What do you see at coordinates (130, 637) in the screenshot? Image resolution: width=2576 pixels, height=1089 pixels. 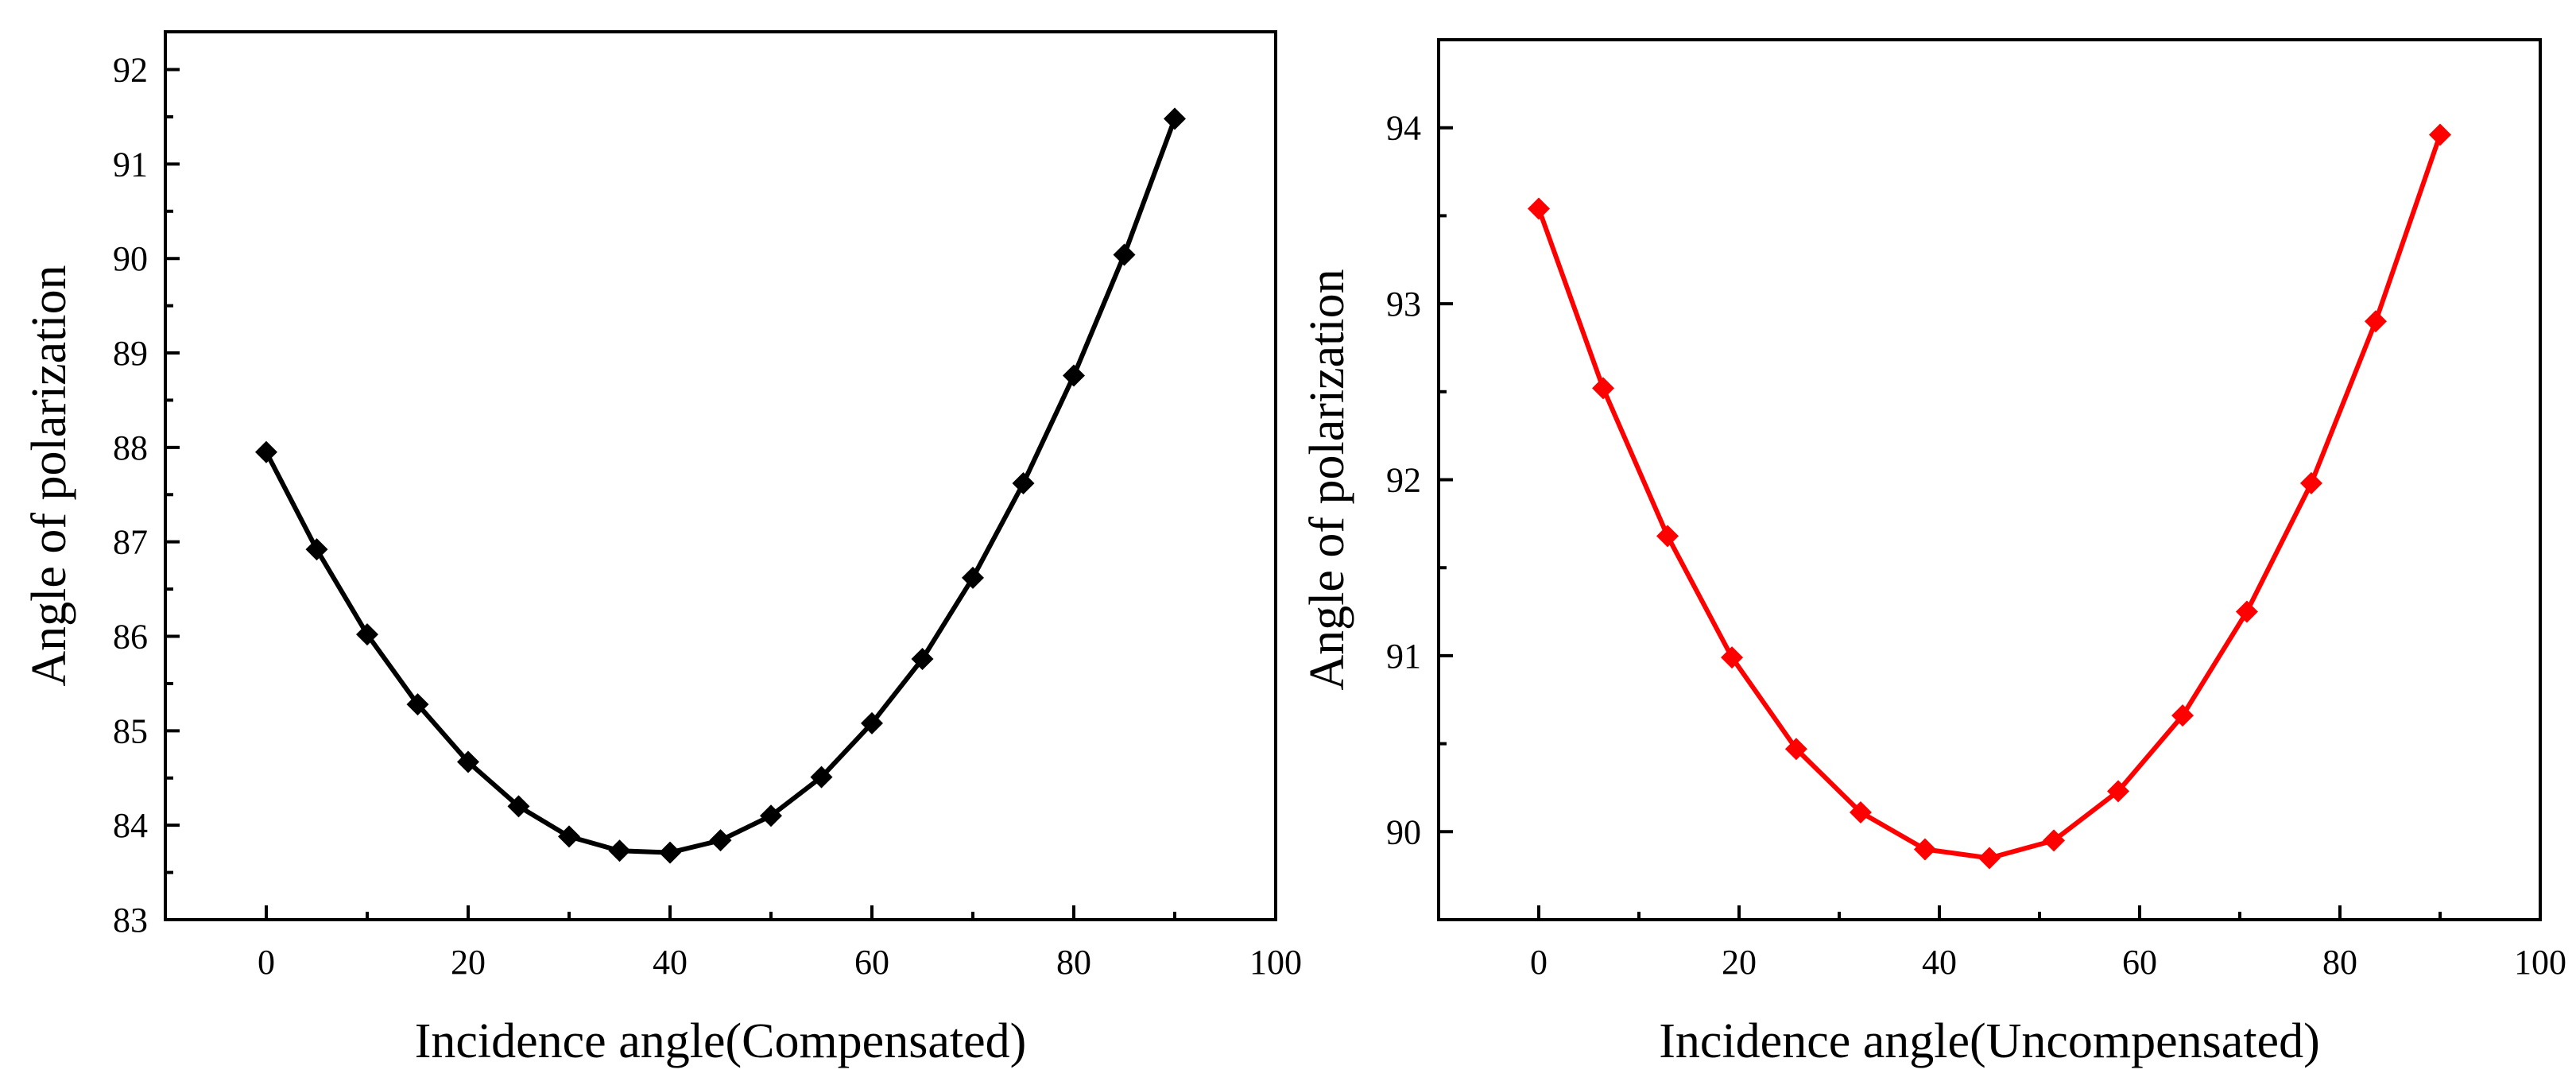 I see `y-tick-label: 86` at bounding box center [130, 637].